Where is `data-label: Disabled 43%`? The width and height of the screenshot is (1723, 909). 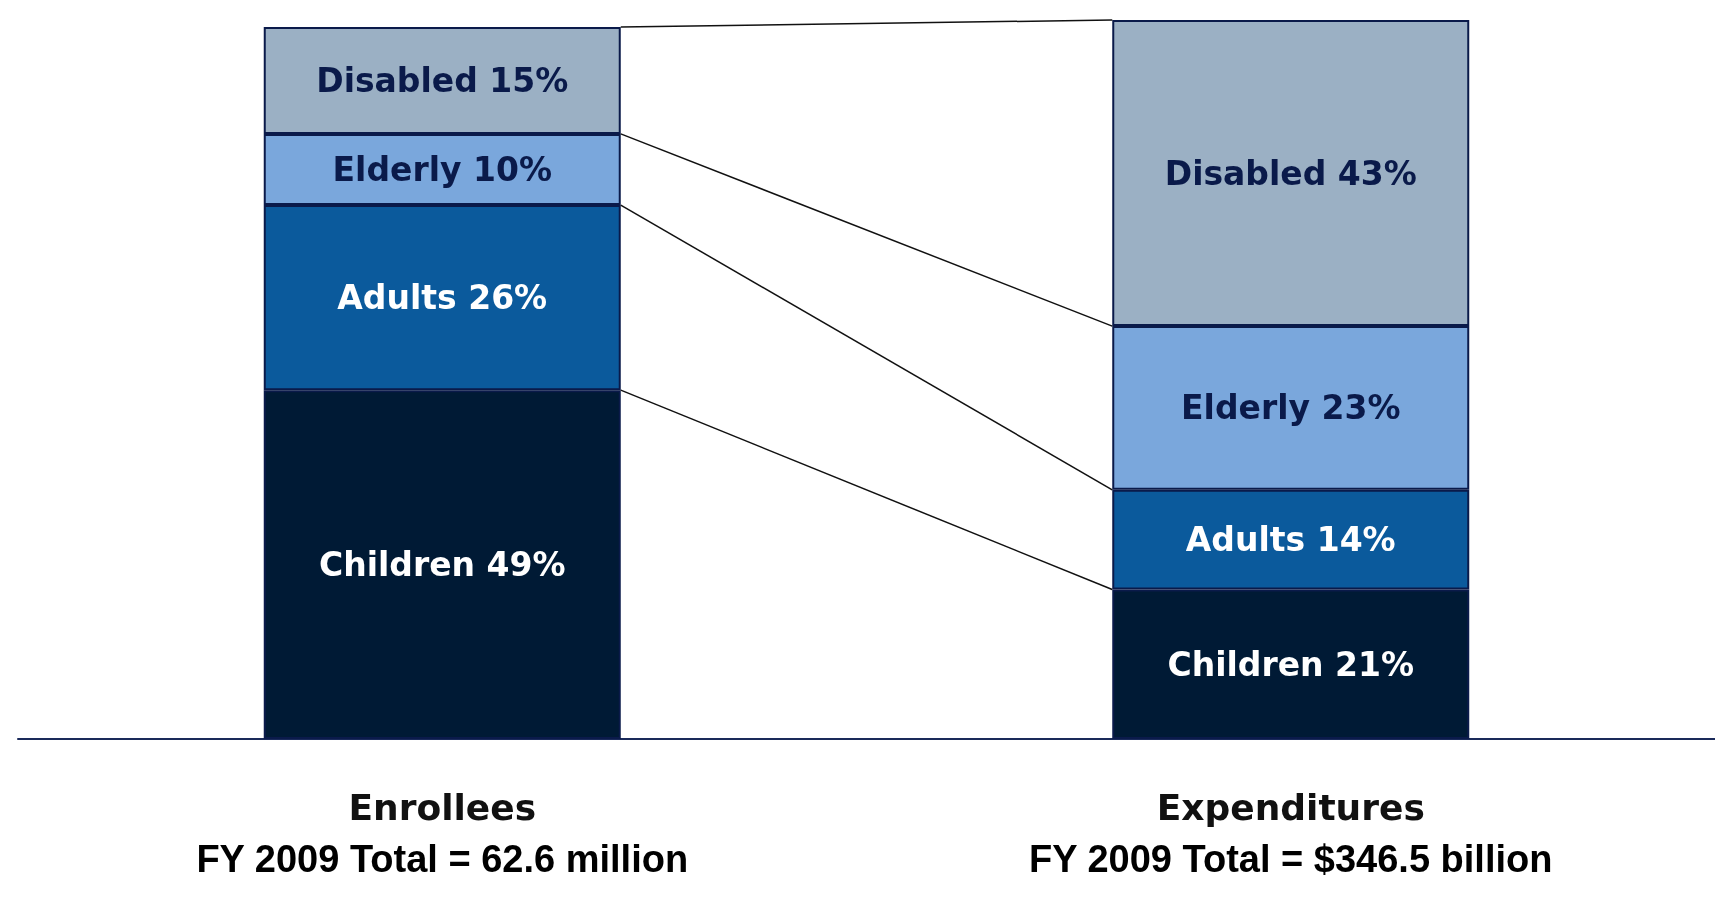 data-label: Disabled 43% is located at coordinates (1290, 173).